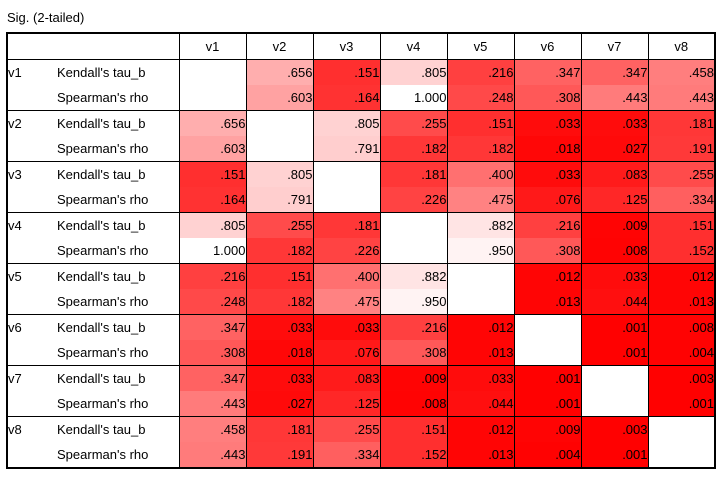 Image resolution: width=720 pixels, height=480 pixels. What do you see at coordinates (32, 46) in the screenshot?
I see `corner-cell` at bounding box center [32, 46].